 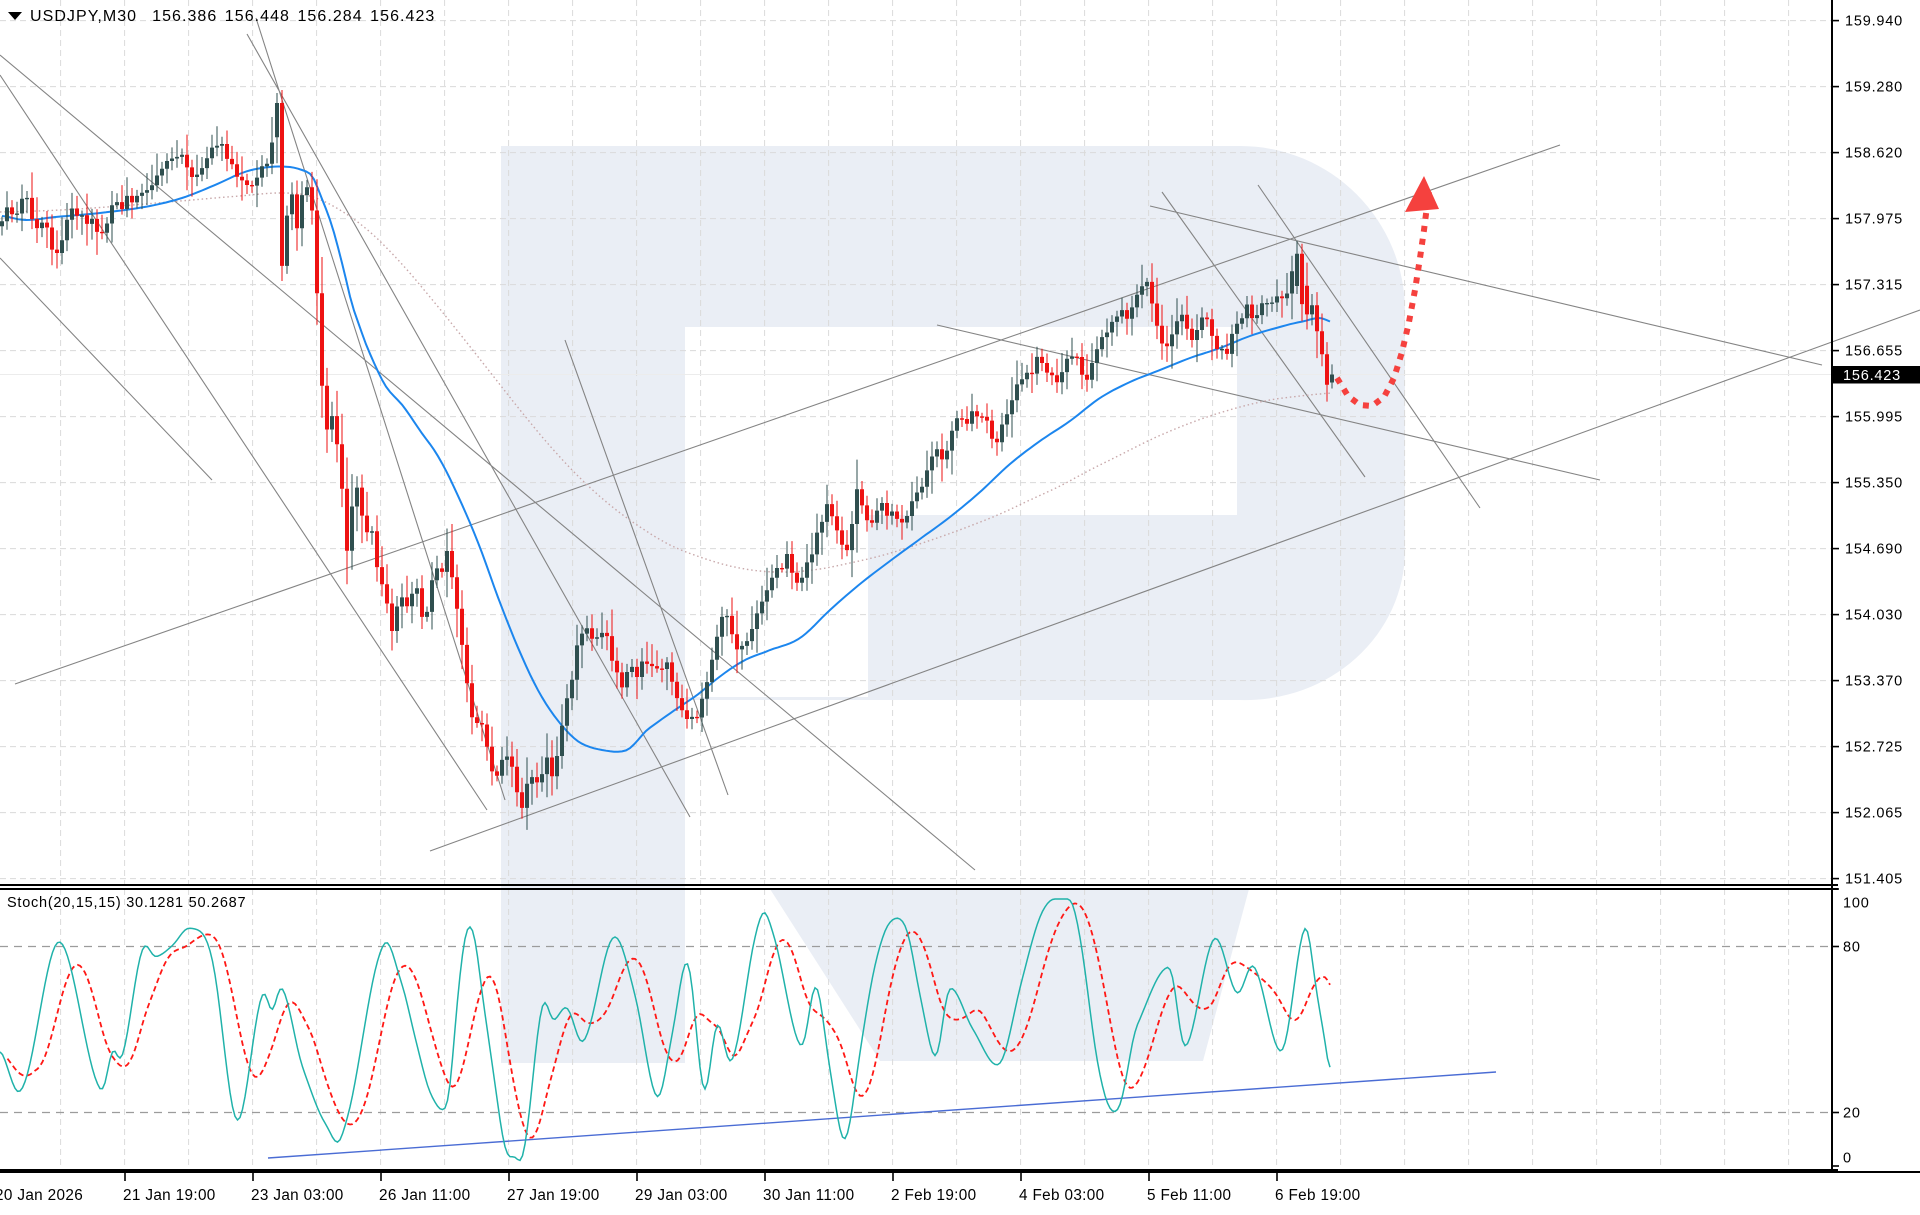 I want to click on svg-text: 157.975, so click(x=1874, y=220).